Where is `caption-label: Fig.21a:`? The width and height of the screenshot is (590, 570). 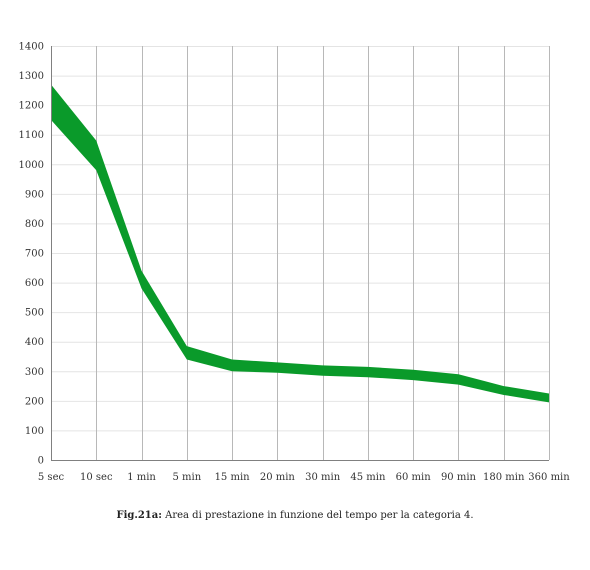
caption-label: Fig.21a: is located at coordinates (139, 515).